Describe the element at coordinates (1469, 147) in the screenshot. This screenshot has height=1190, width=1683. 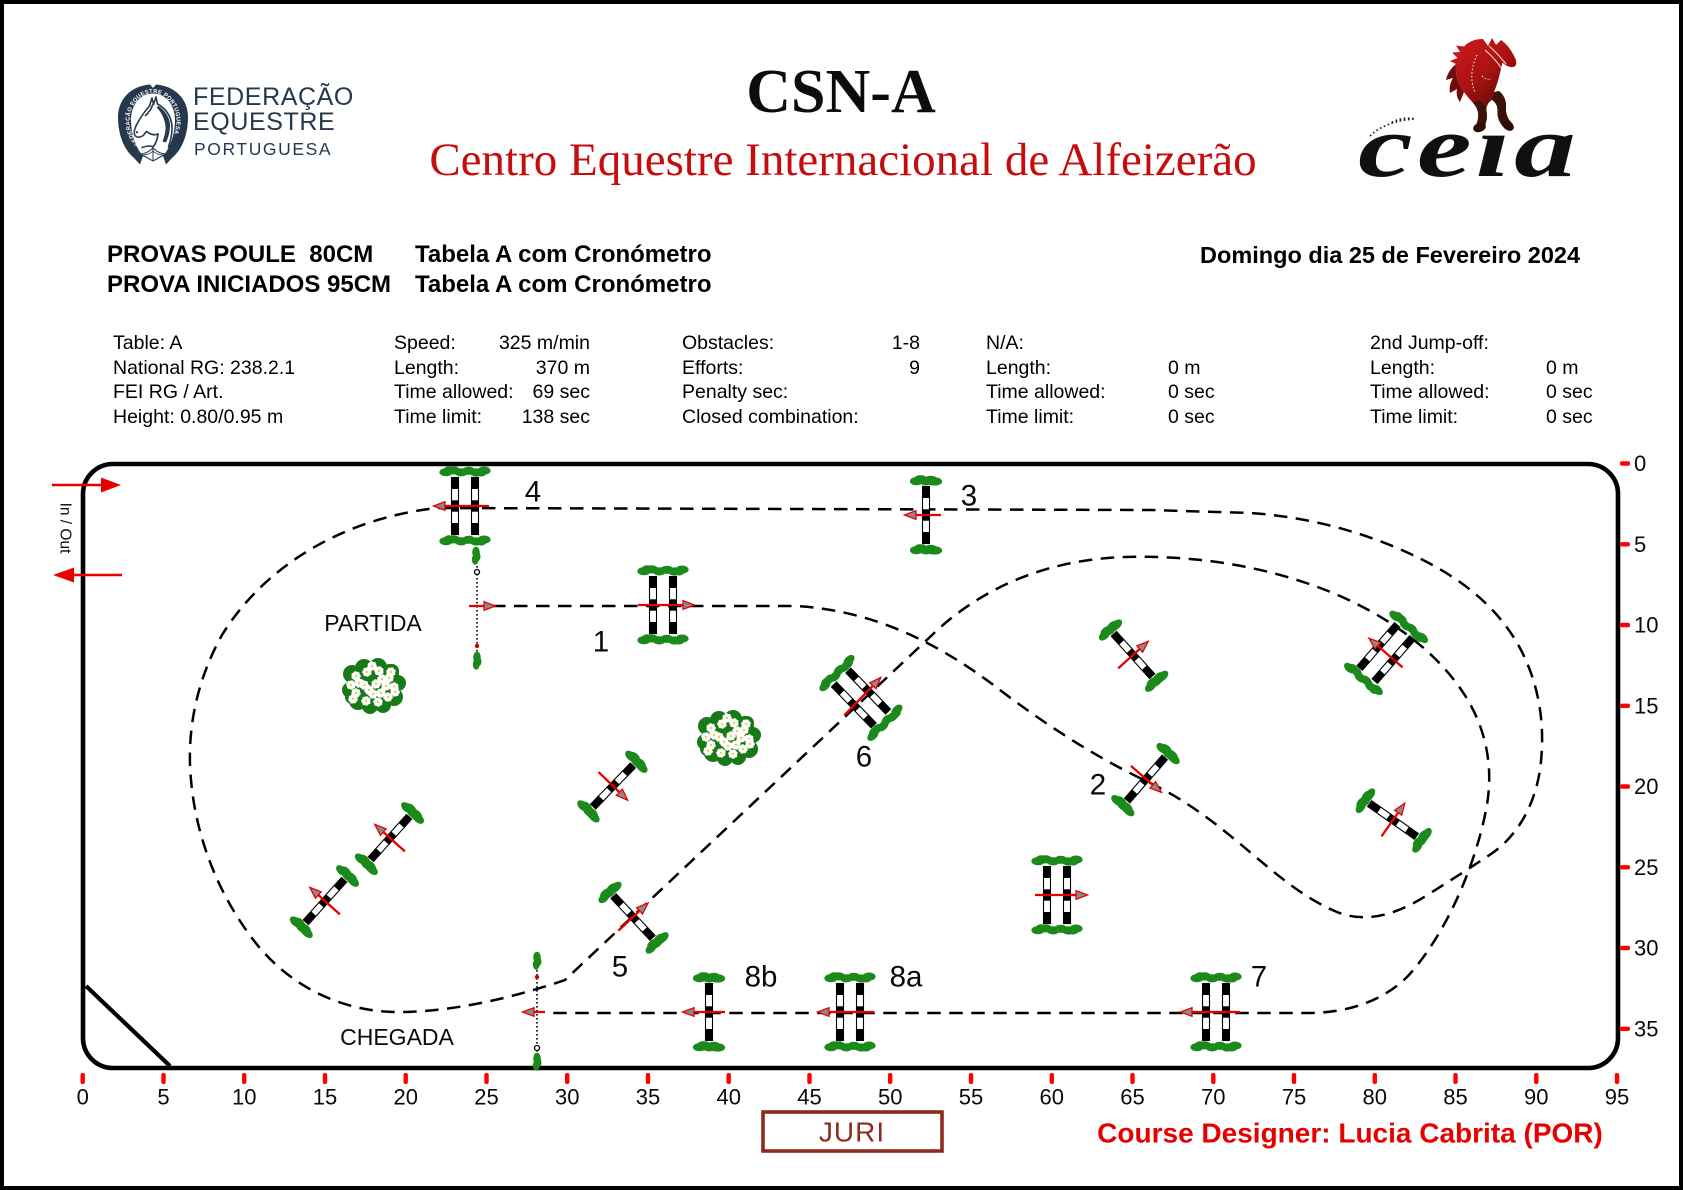
I see `svg-text: ceıa` at that location.